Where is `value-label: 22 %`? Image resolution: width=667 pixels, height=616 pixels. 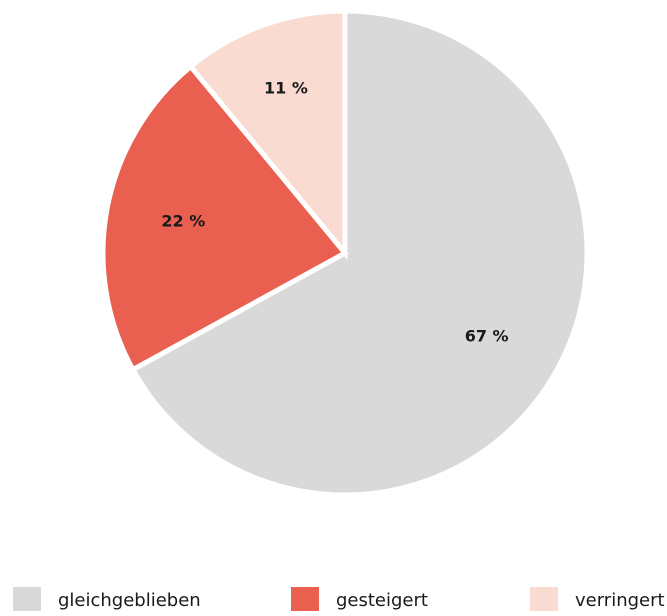 value-label: 22 % is located at coordinates (183, 221).